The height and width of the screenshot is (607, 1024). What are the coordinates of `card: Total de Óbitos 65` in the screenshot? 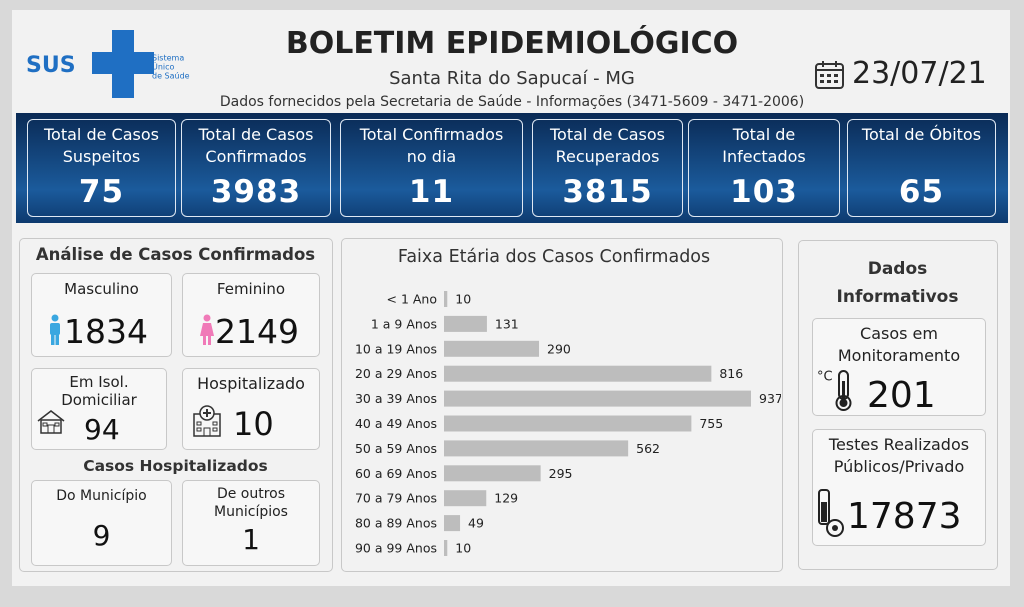 It's located at (921, 168).